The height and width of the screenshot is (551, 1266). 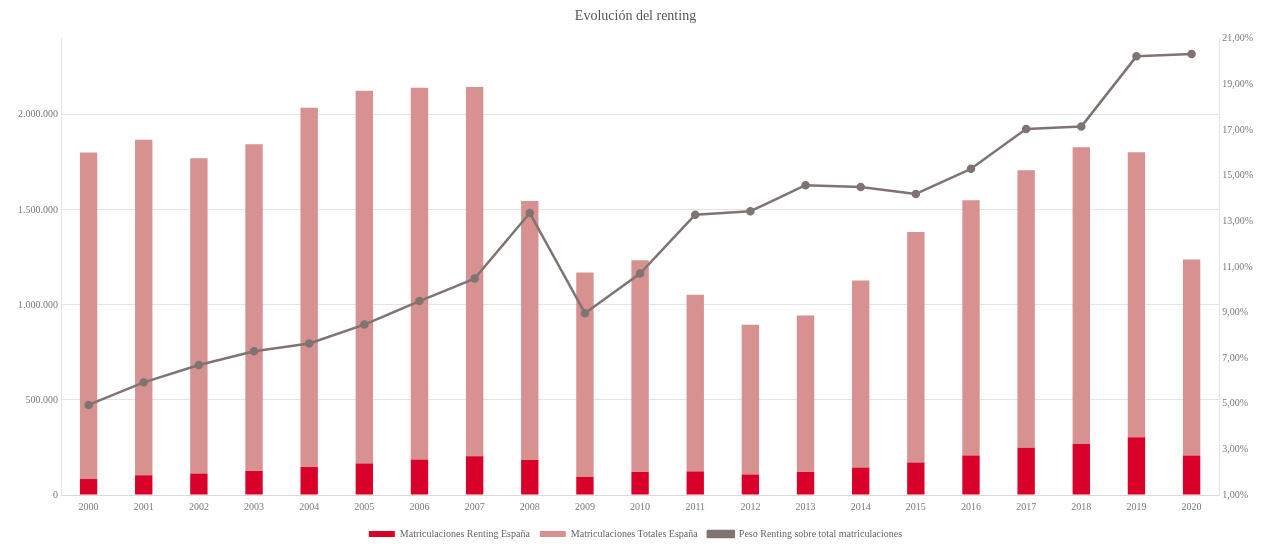 I want to click on legend-label: Matriculaciones Renting España, so click(x=465, y=533).